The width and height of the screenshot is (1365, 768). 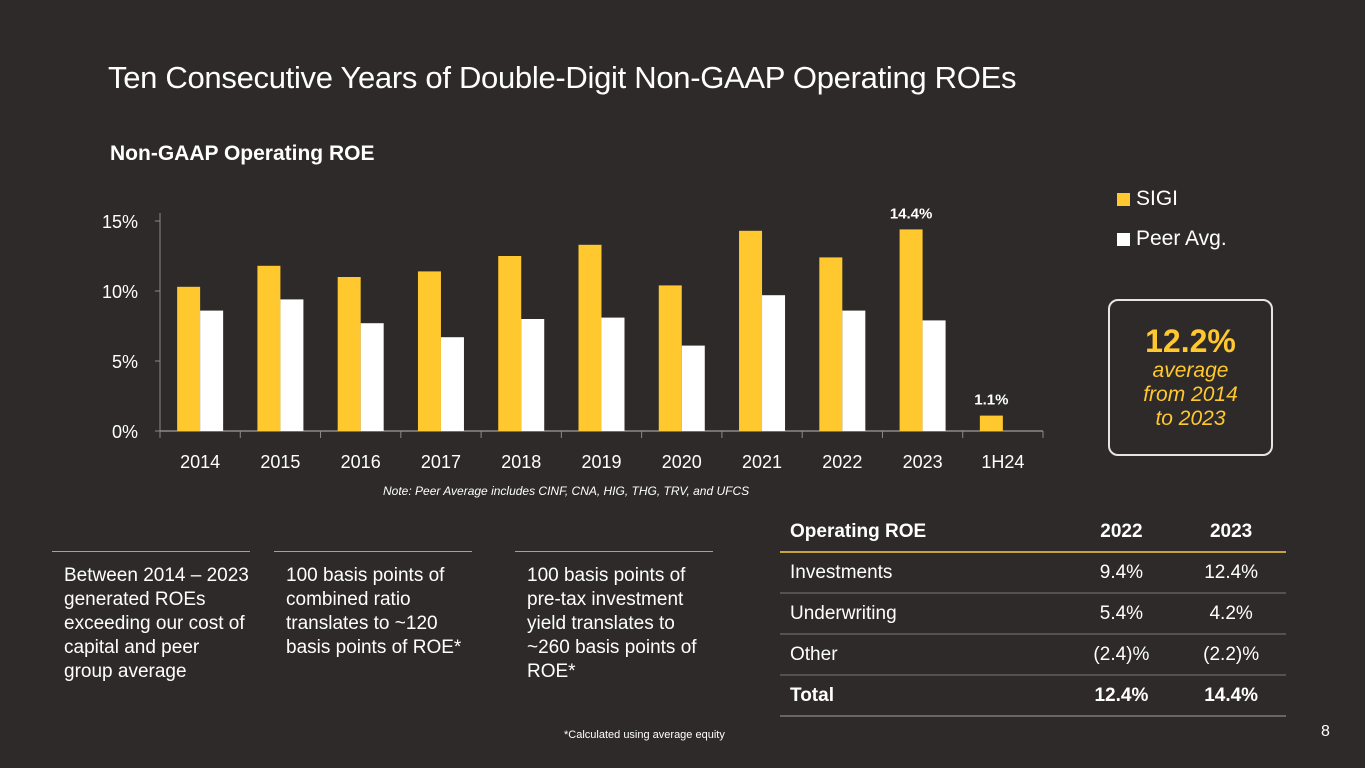 What do you see at coordinates (242, 153) in the screenshot?
I see `chart-title: Non-GAAP Operating ROE` at bounding box center [242, 153].